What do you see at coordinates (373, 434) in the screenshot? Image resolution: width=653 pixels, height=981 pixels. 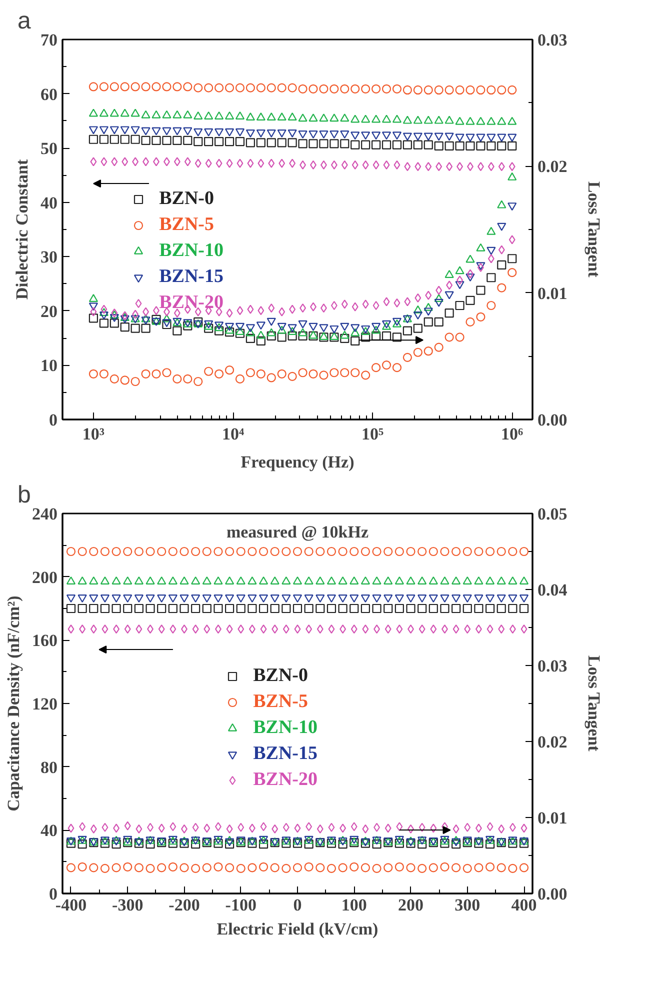 I see `x-tick-label: 10⁵` at bounding box center [373, 434].